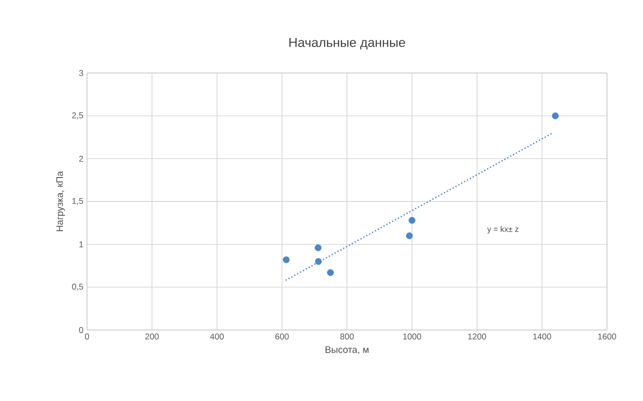 This screenshot has height=401, width=643. Describe the element at coordinates (282, 337) in the screenshot. I see `x-tick-label: 600` at that location.